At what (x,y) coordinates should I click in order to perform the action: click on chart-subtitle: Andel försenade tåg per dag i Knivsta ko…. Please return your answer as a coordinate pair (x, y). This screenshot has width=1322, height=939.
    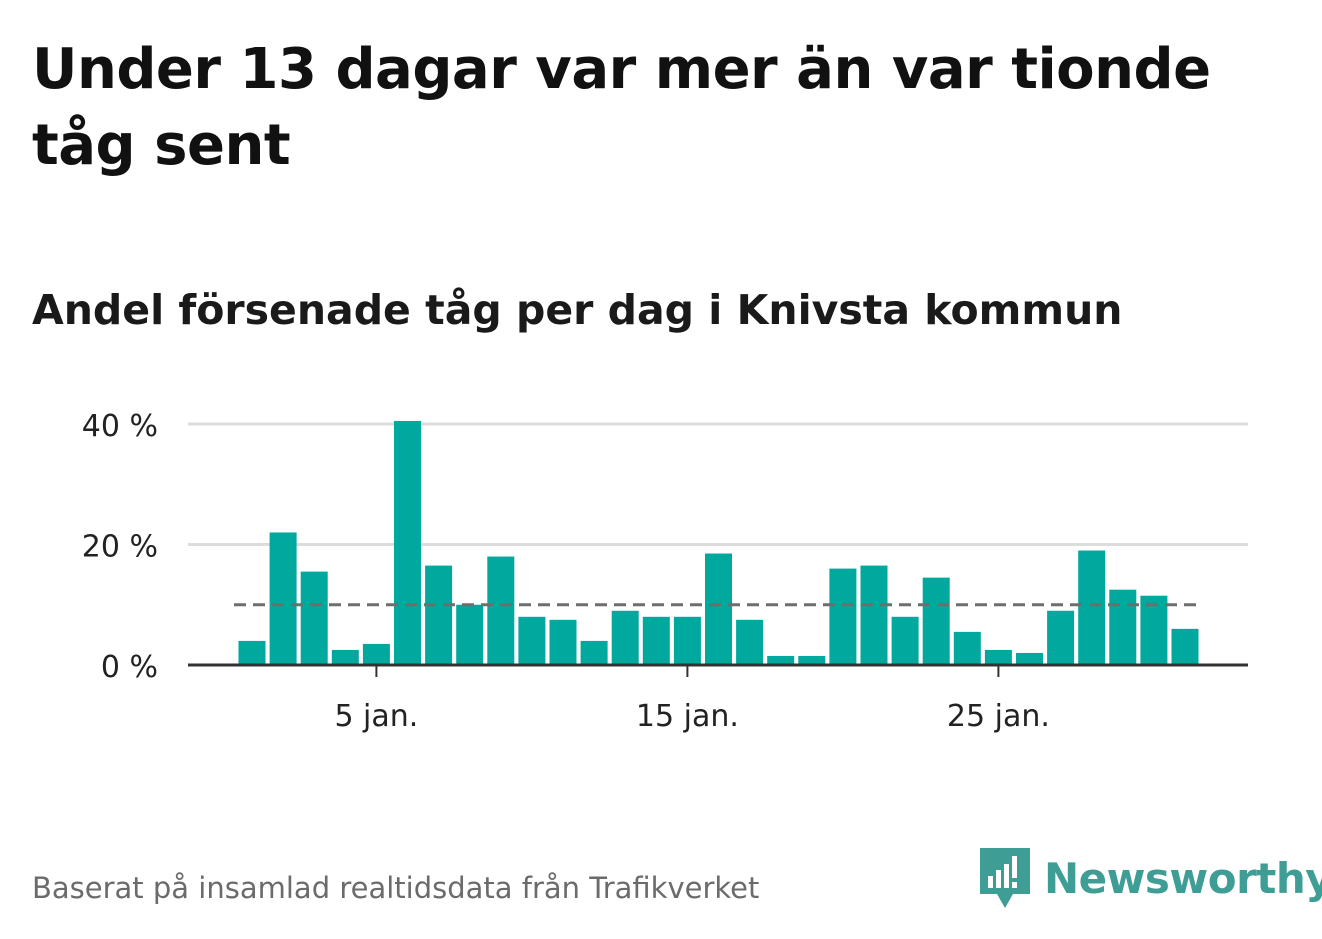
    Looking at the image, I should click on (577, 310).